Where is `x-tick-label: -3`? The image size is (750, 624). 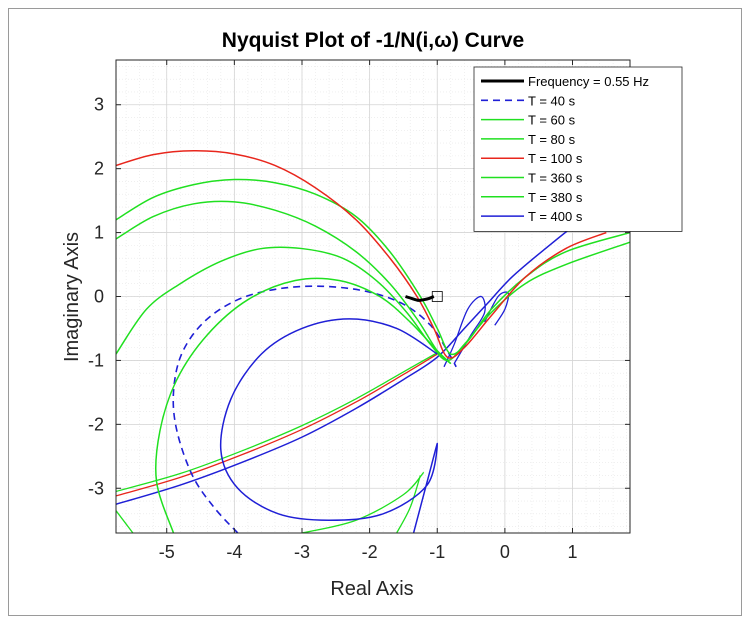
x-tick-label: -3 is located at coordinates (302, 552).